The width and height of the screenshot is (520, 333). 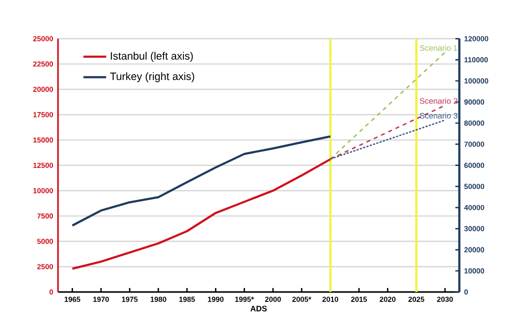 I want to click on line-series, so click(x=201, y=180).